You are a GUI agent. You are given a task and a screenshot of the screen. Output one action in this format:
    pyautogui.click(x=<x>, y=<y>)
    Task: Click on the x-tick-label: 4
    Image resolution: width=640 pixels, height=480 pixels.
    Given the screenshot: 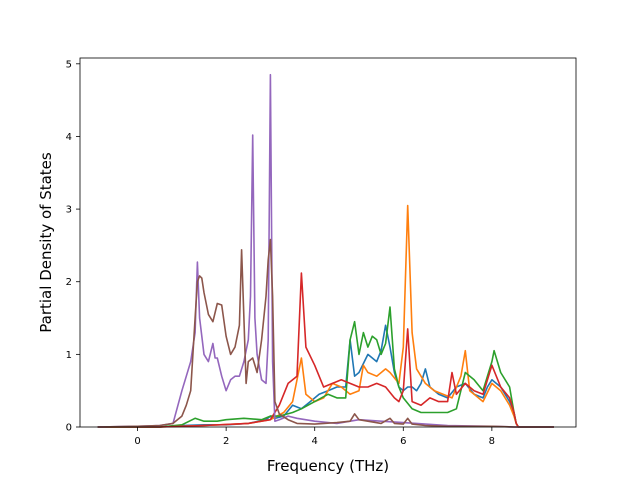 What is the action you would take?
    pyautogui.click(x=315, y=441)
    